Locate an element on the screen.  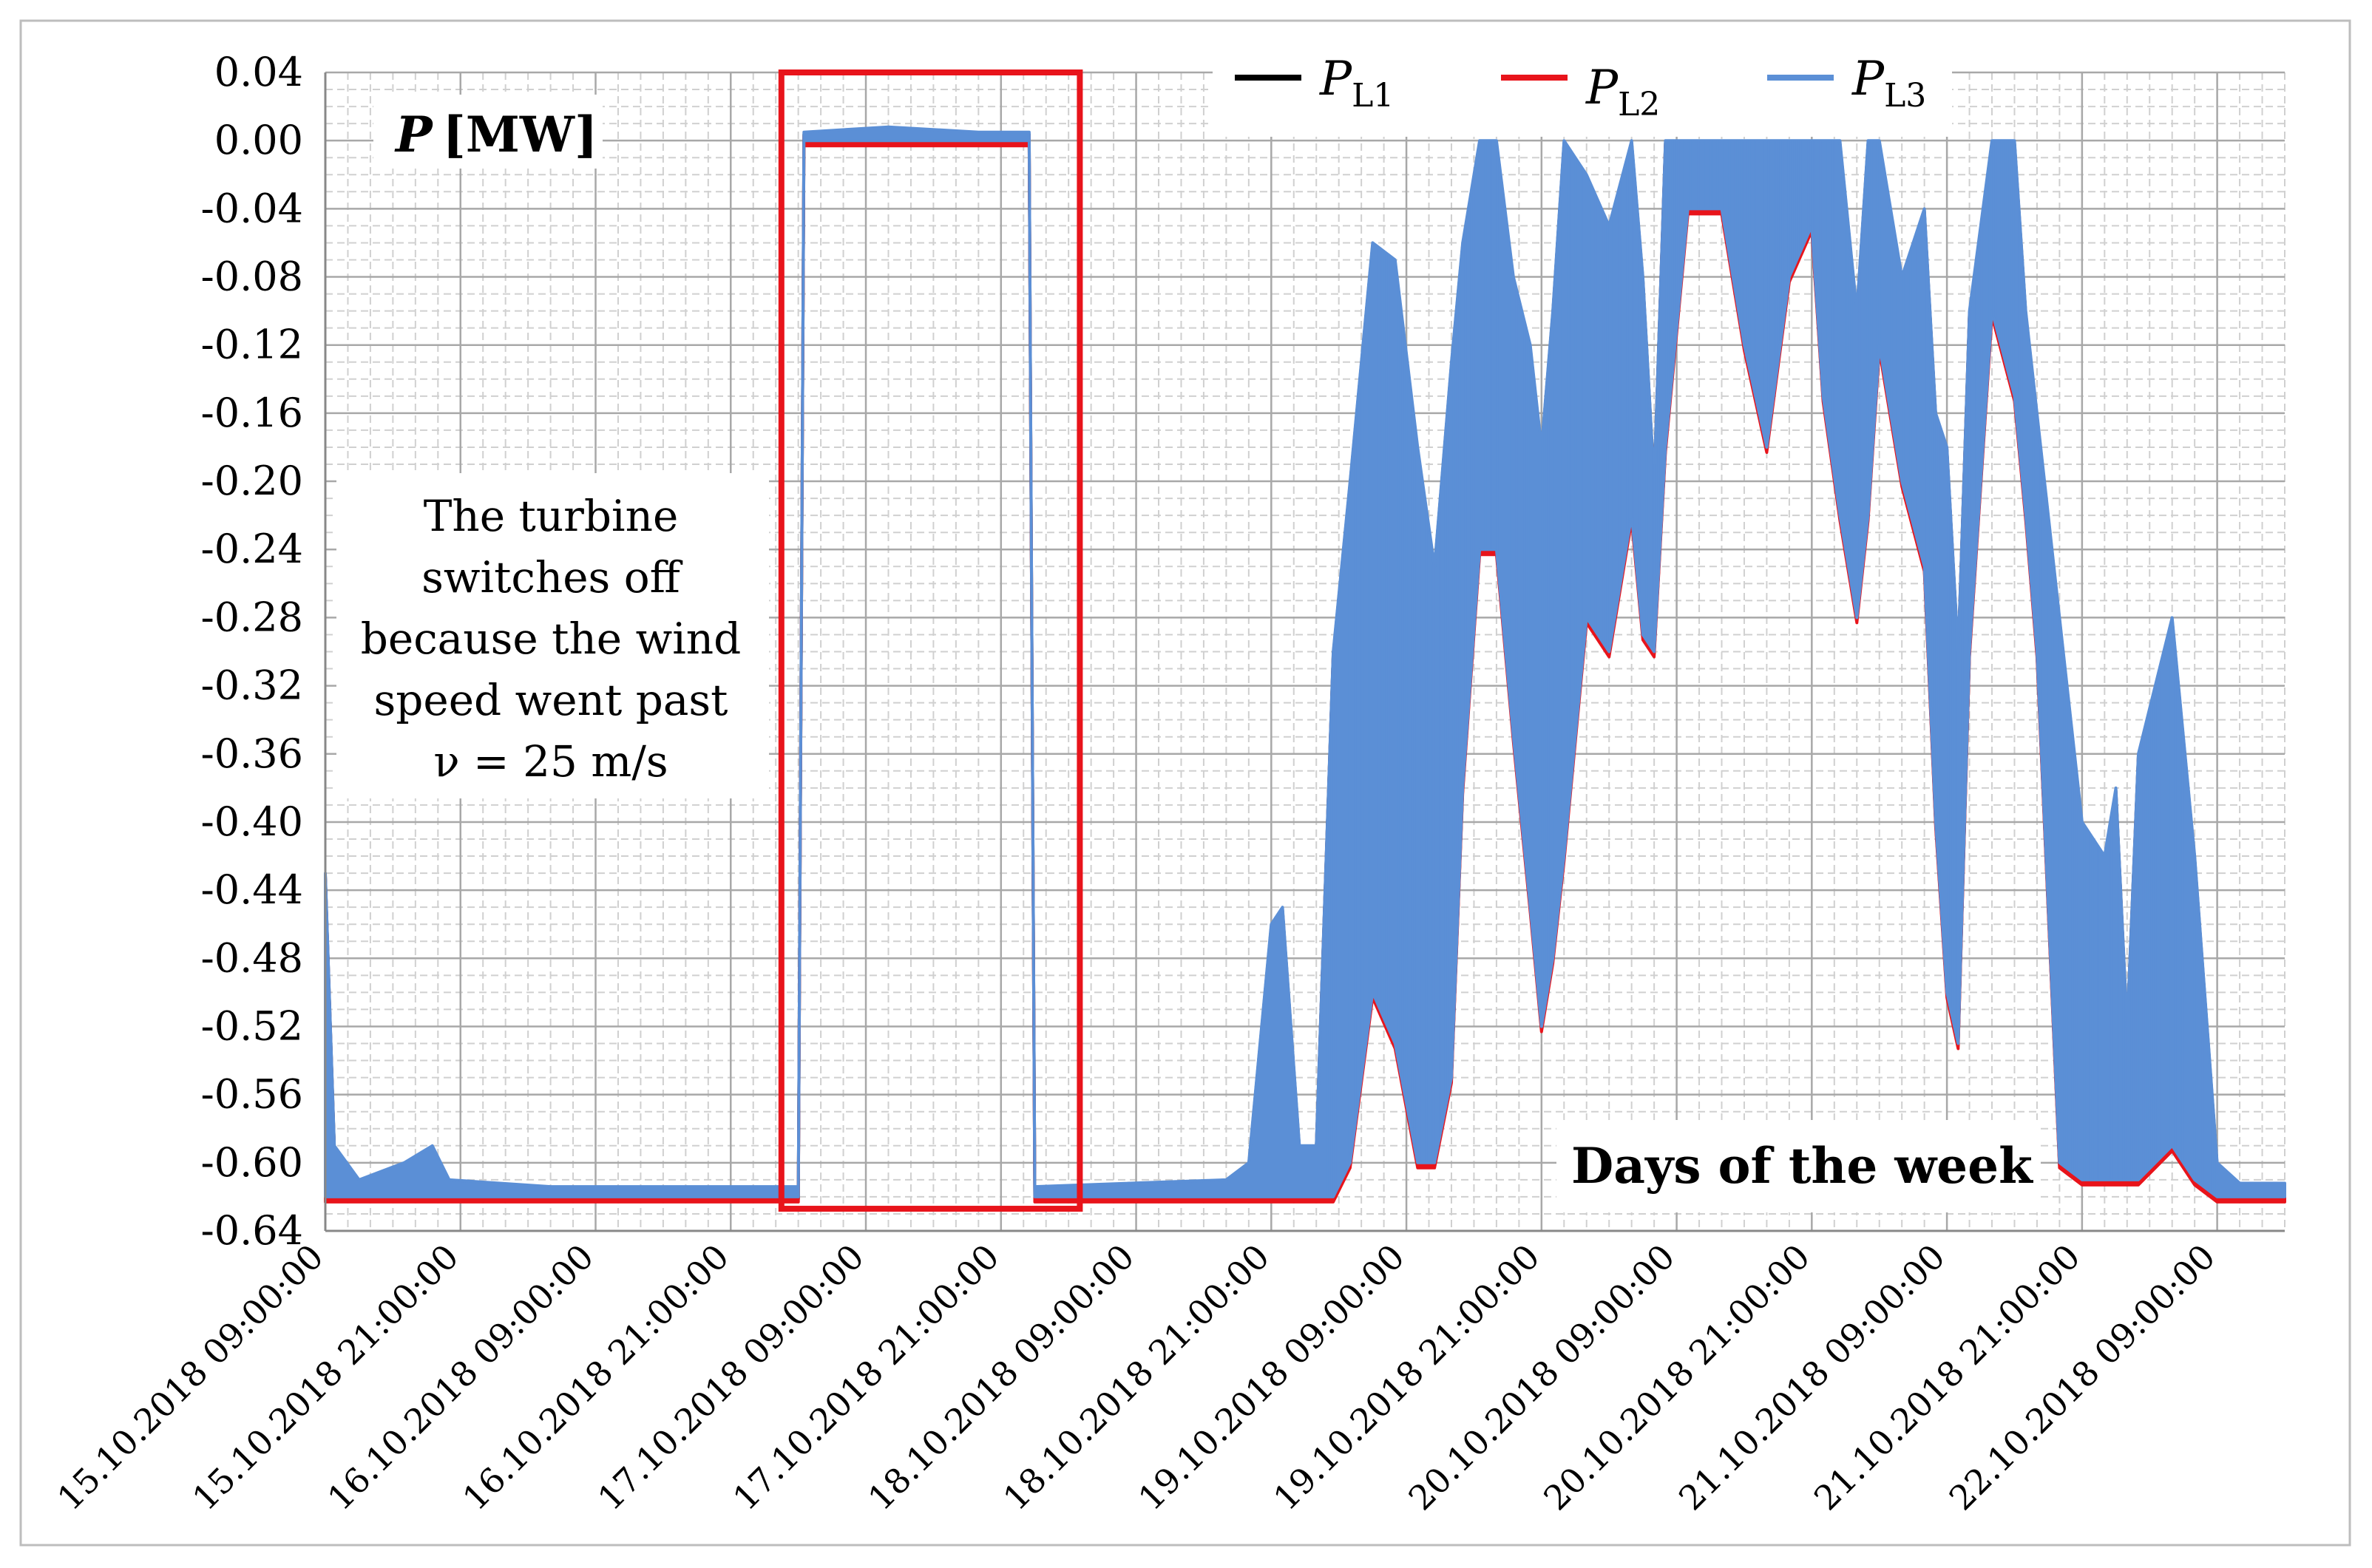
x-axis-title-bg is located at coordinates (1798, 1166).